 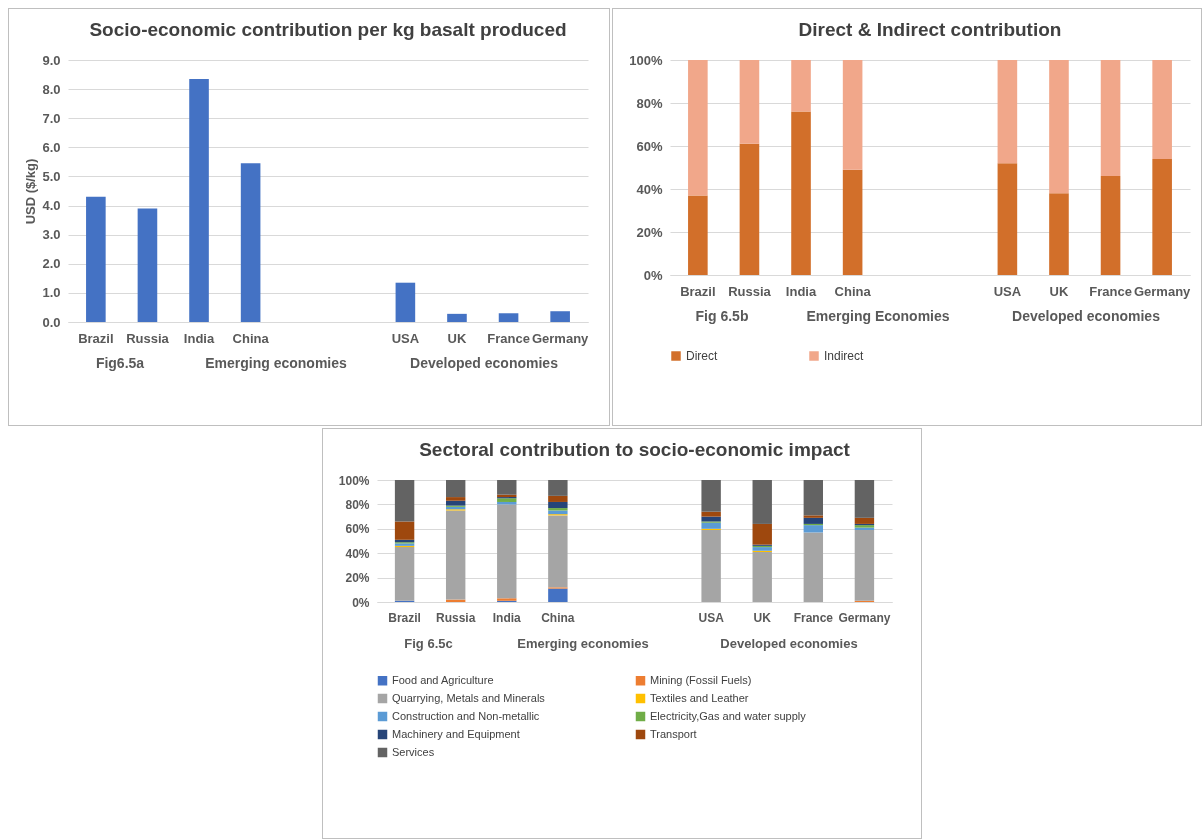 What do you see at coordinates (51, 176) in the screenshot?
I see `y-tick-label: 5.0` at bounding box center [51, 176].